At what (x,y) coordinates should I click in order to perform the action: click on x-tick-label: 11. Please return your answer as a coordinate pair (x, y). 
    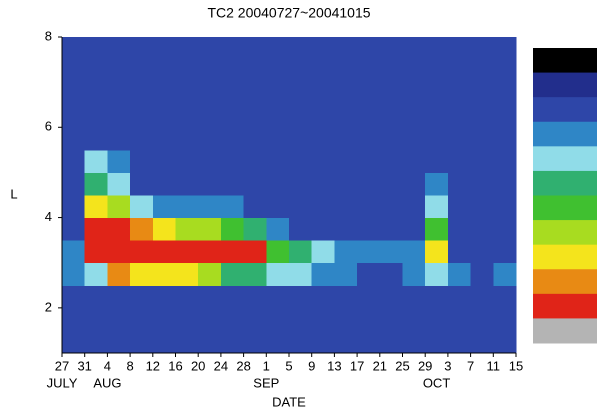
    Looking at the image, I should click on (494, 365).